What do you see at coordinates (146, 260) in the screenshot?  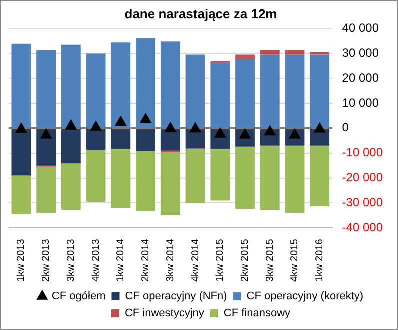 I see `x-tick-label: 2kw 2014` at bounding box center [146, 260].